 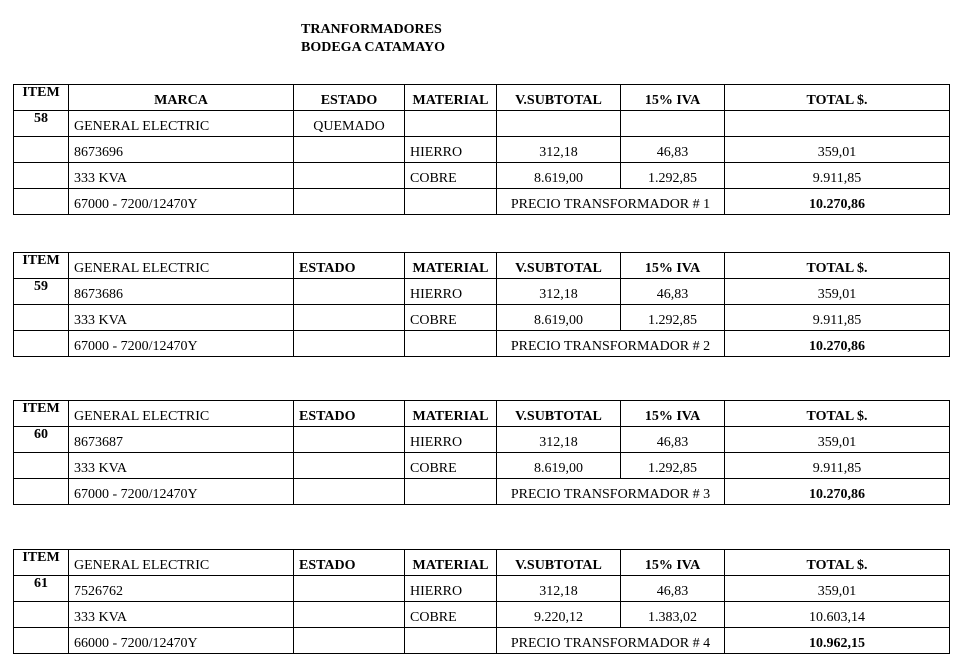 I want to click on marca-cell: 8673687, so click(x=181, y=439).